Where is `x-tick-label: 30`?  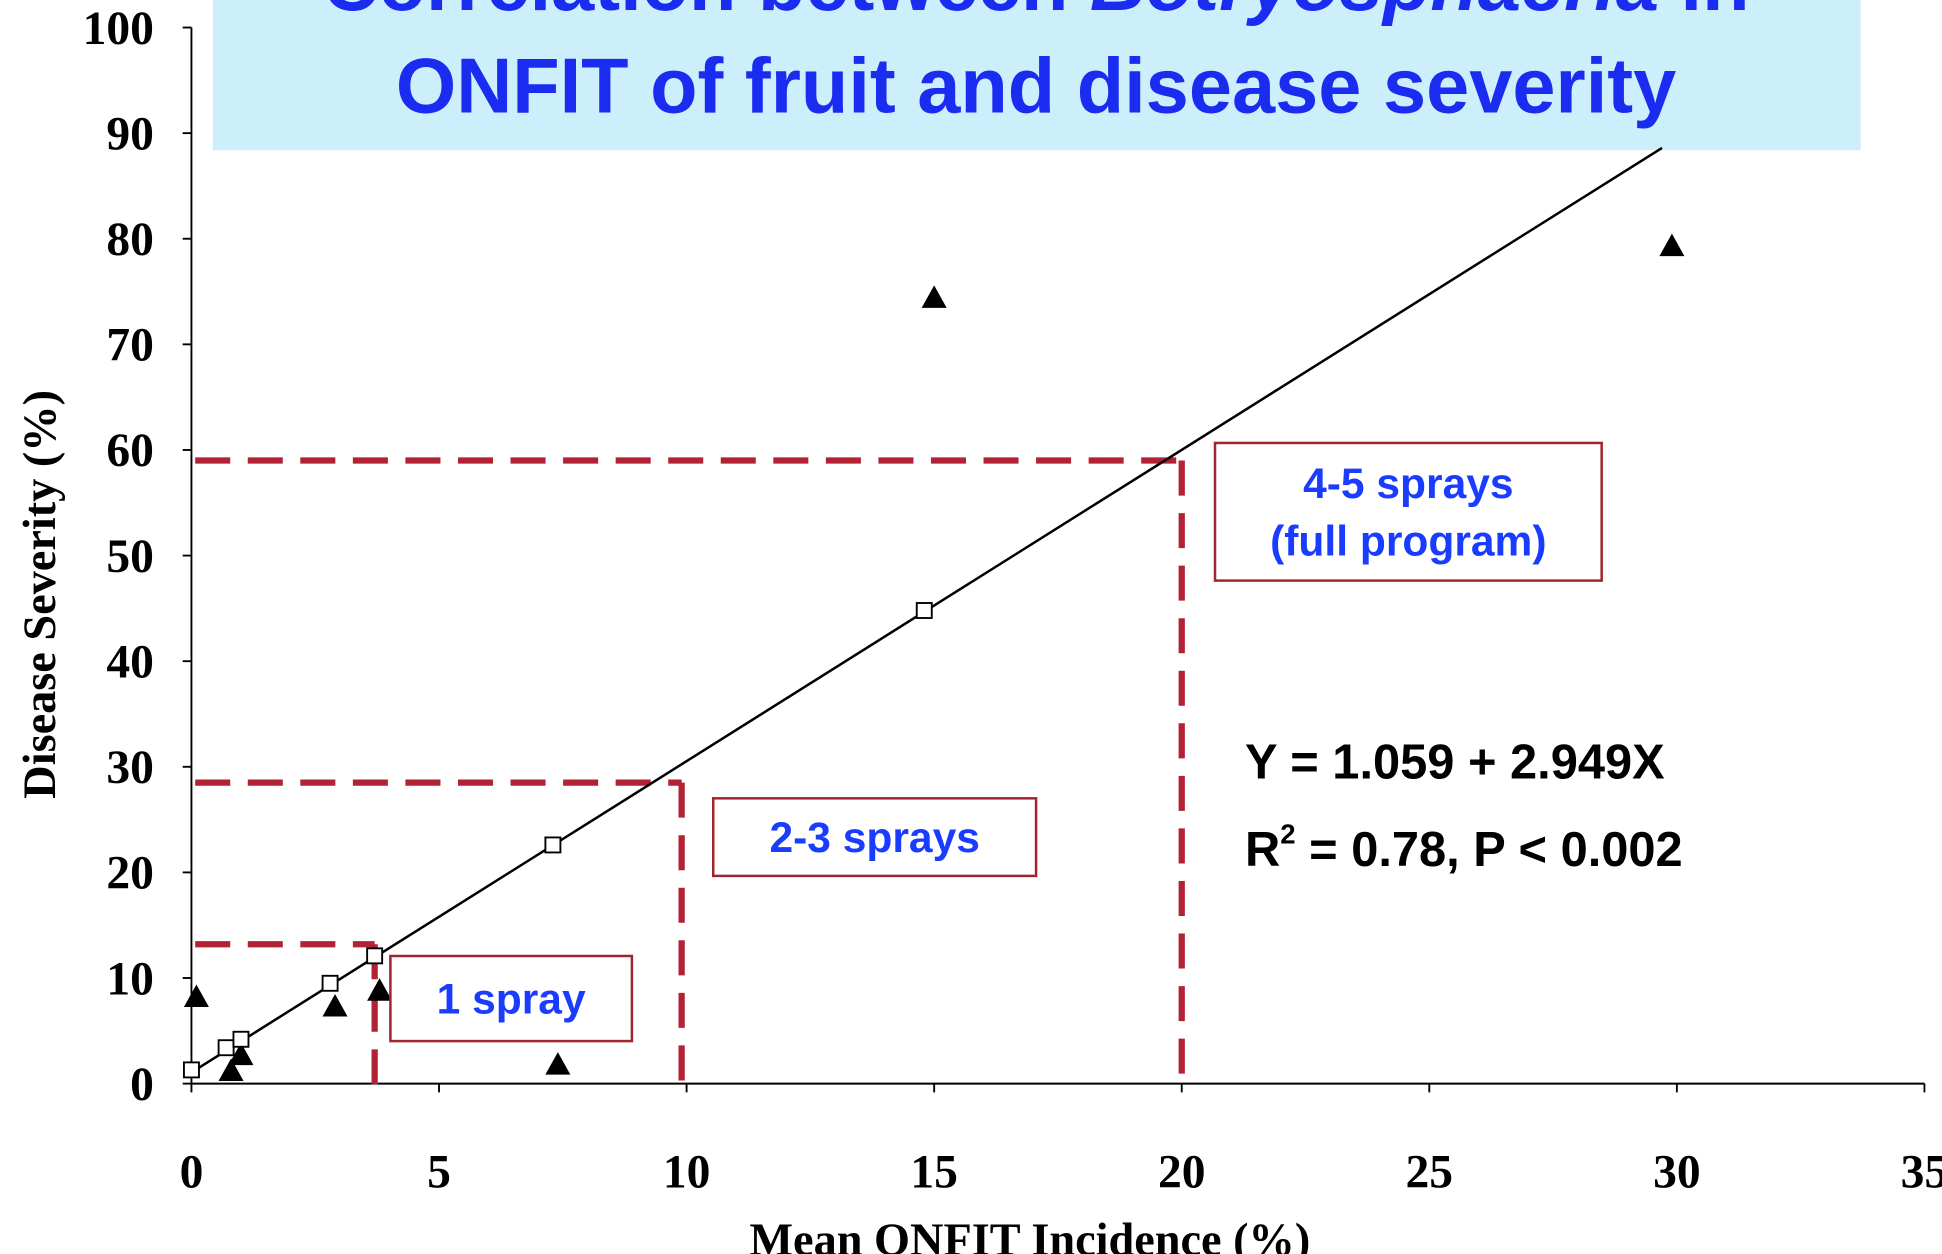
x-tick-label: 30 is located at coordinates (1677, 1172).